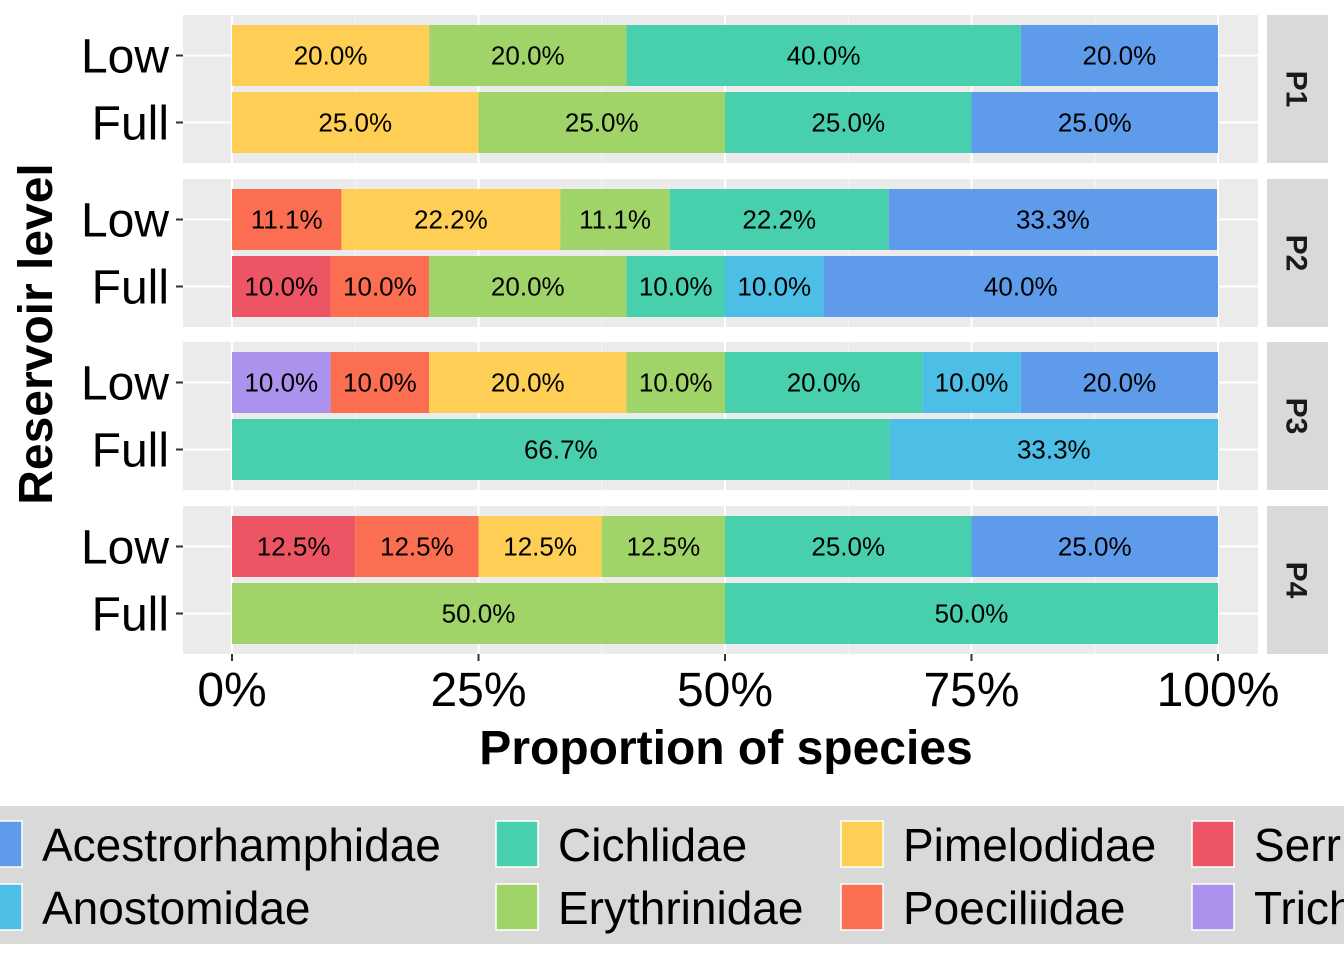 This screenshot has width=1344, height=960. I want to click on y-axis-title: Reservoir level, so click(36, 334).